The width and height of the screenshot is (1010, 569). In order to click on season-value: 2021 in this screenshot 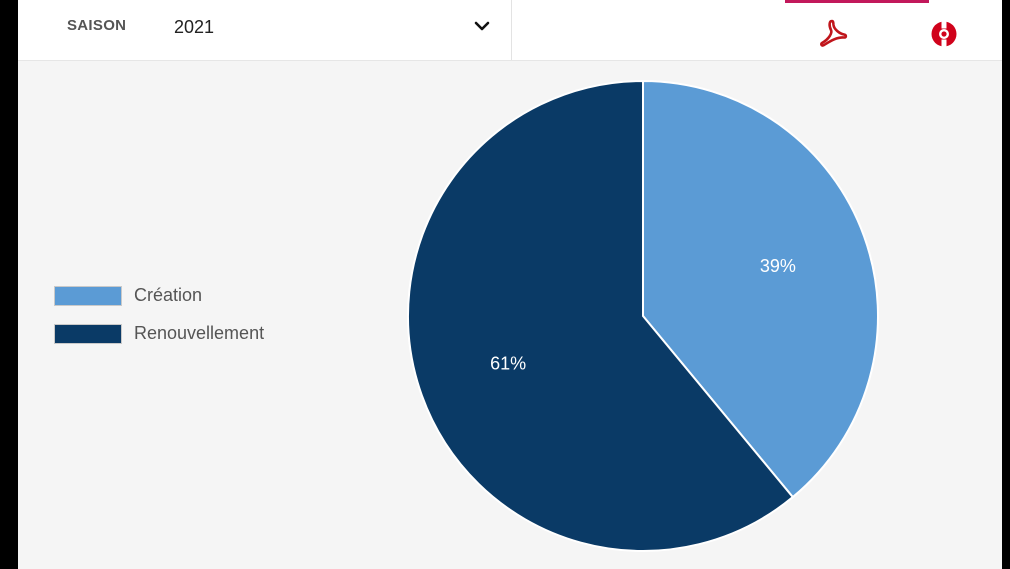, I will do `click(194, 27)`.